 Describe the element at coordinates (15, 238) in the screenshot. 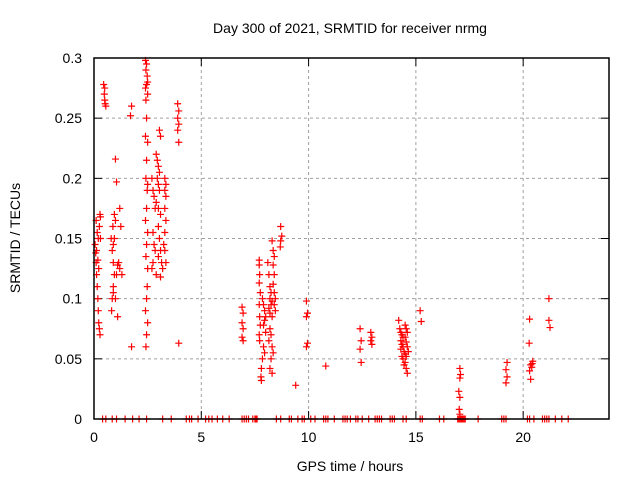

I see `y-axis-label: SRMTID / TECUs` at that location.